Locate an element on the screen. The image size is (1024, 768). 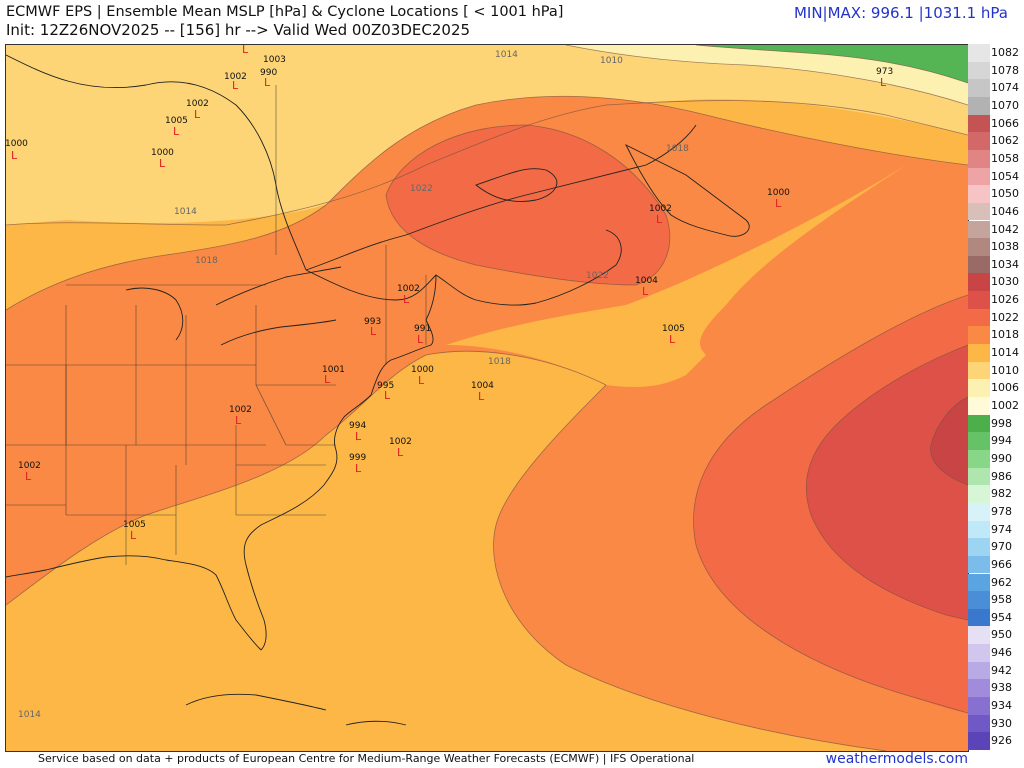
colorbar-step: 942 is located at coordinates (994, 670).